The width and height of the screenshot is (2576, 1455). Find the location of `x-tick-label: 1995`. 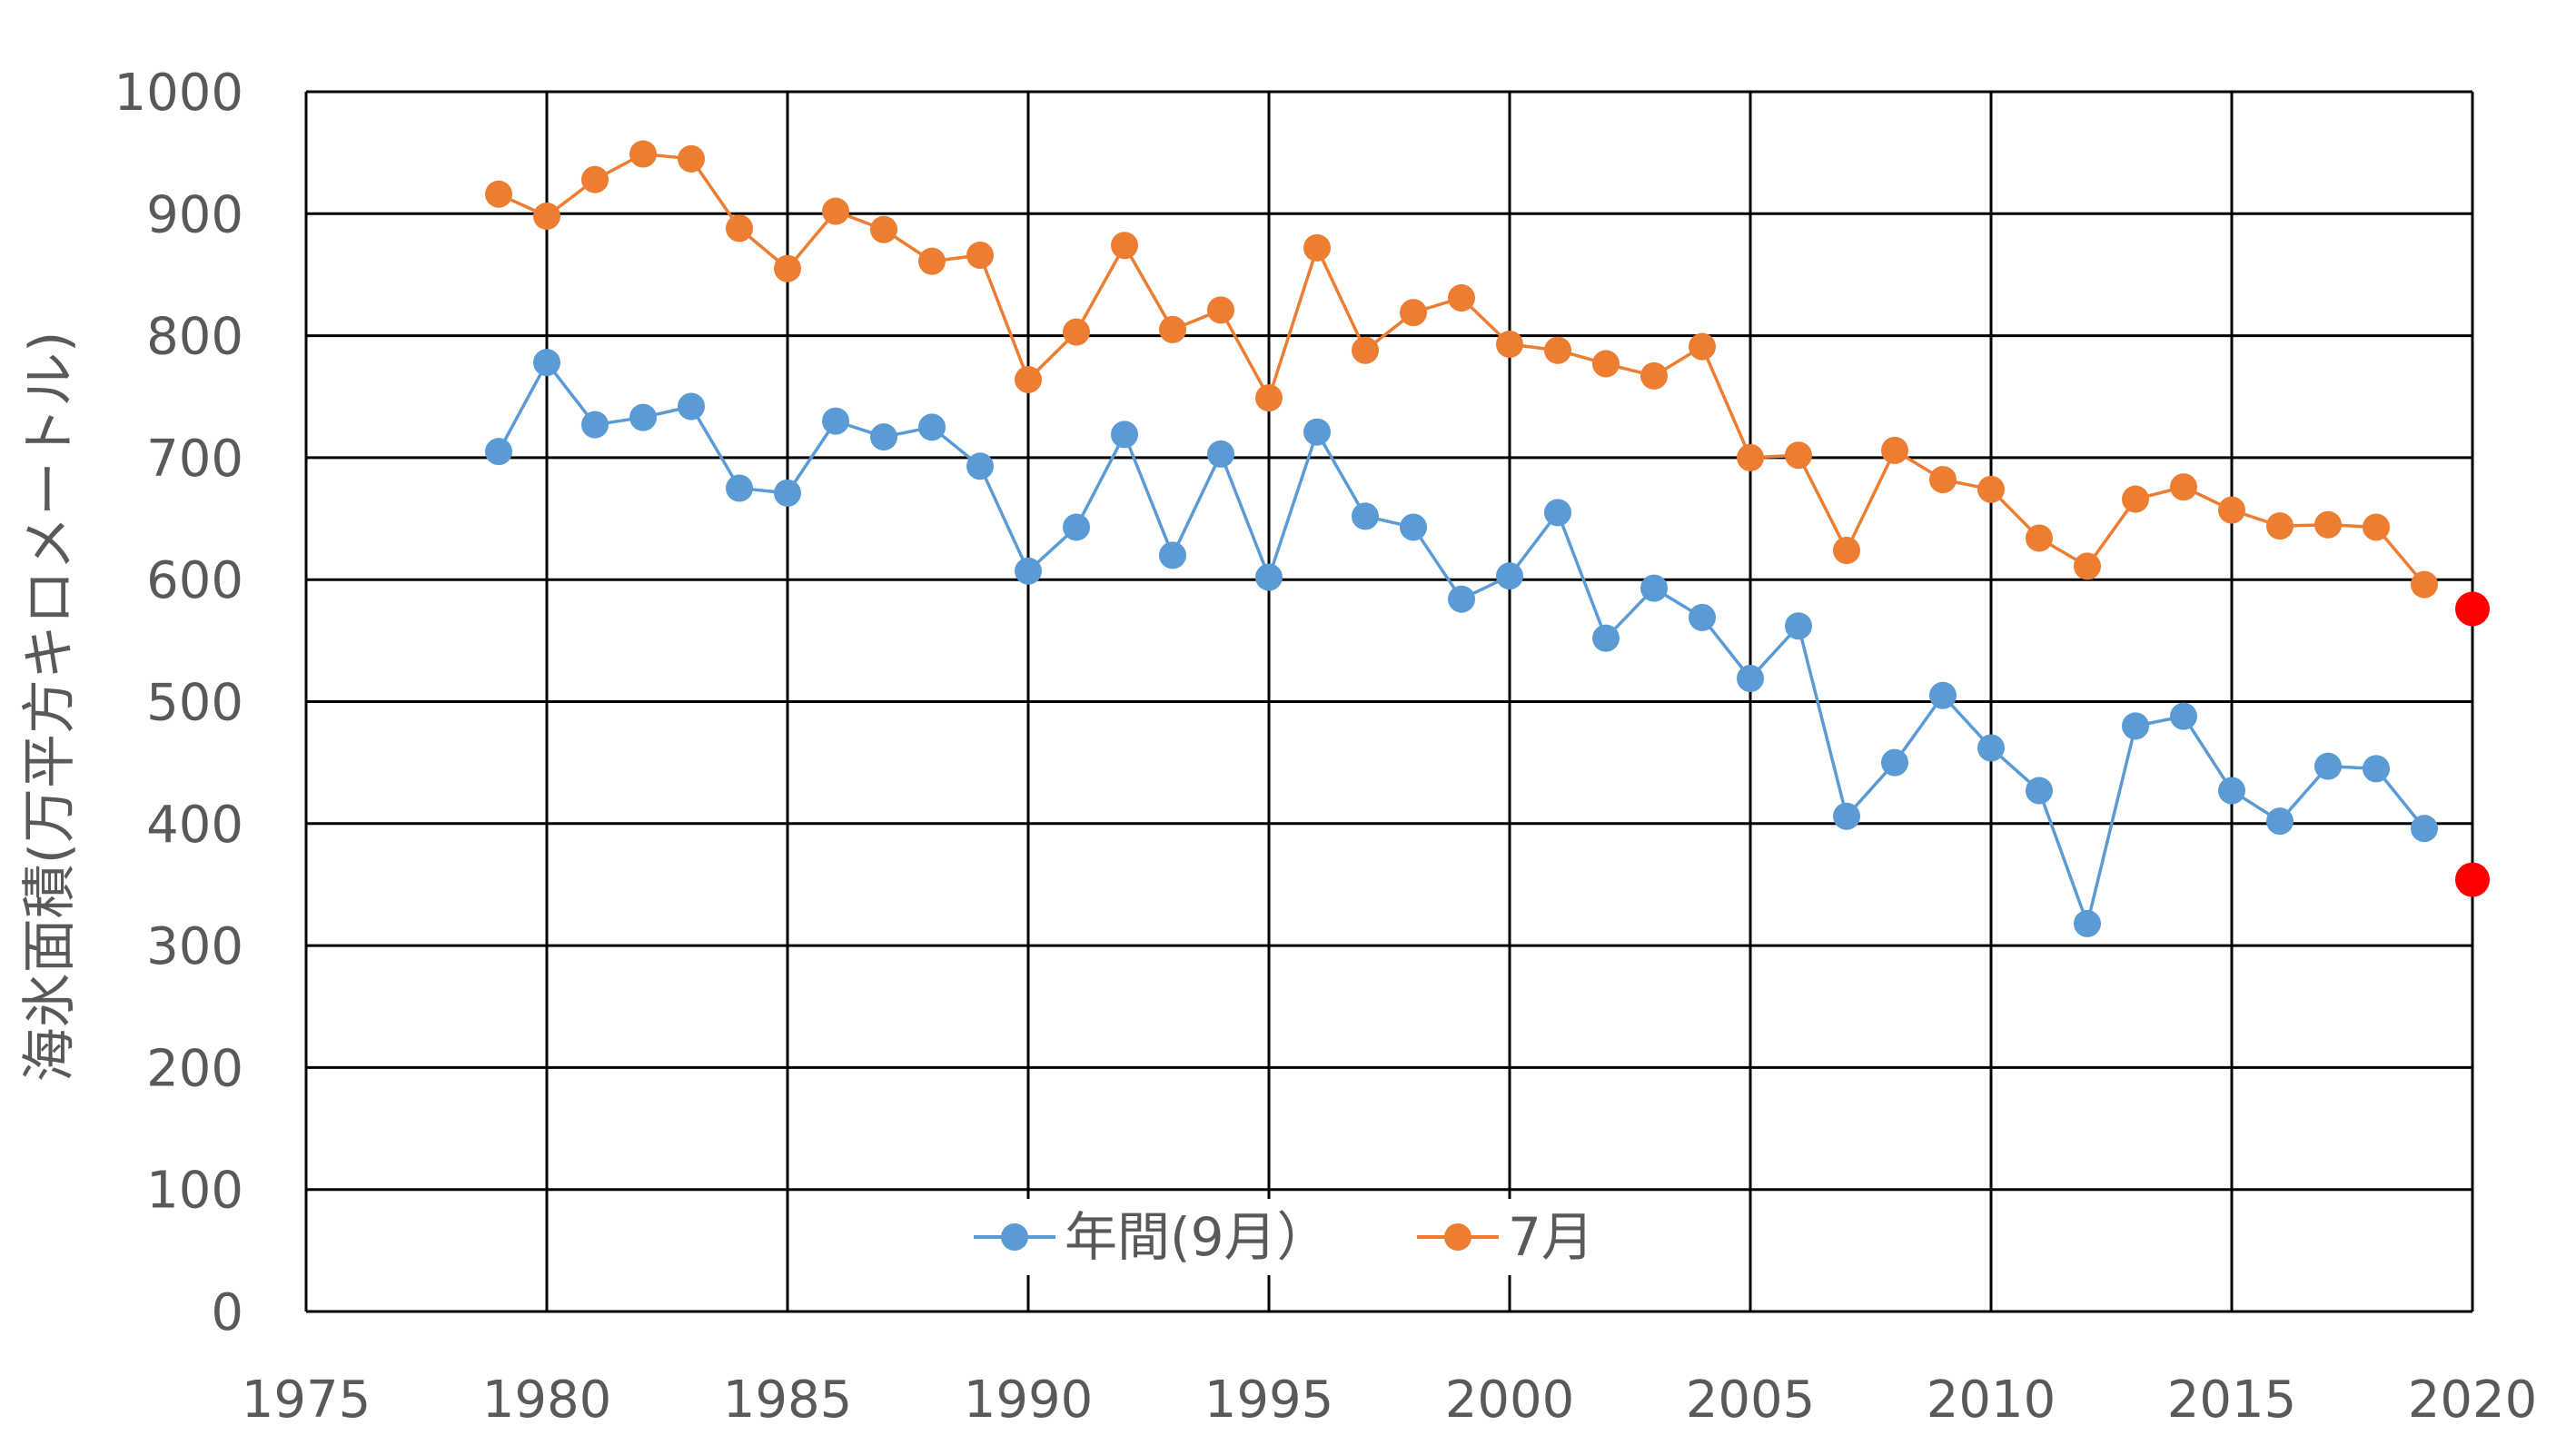

x-tick-label: 1995 is located at coordinates (1269, 1401).